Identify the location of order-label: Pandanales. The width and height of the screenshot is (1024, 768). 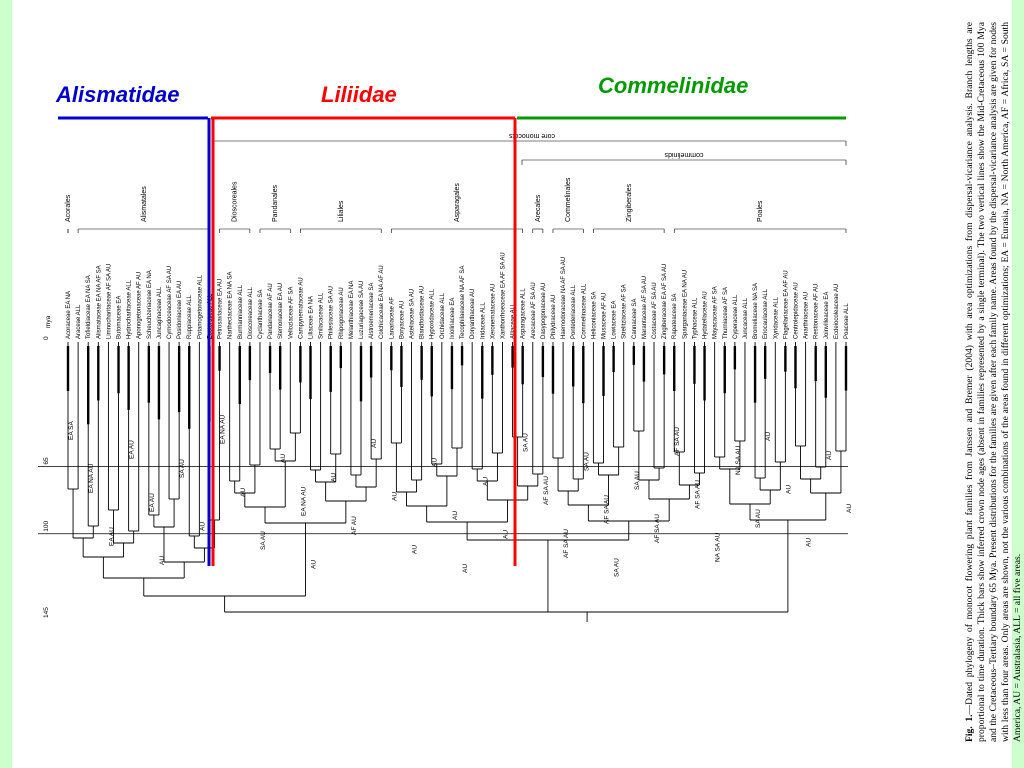
(275, 203).